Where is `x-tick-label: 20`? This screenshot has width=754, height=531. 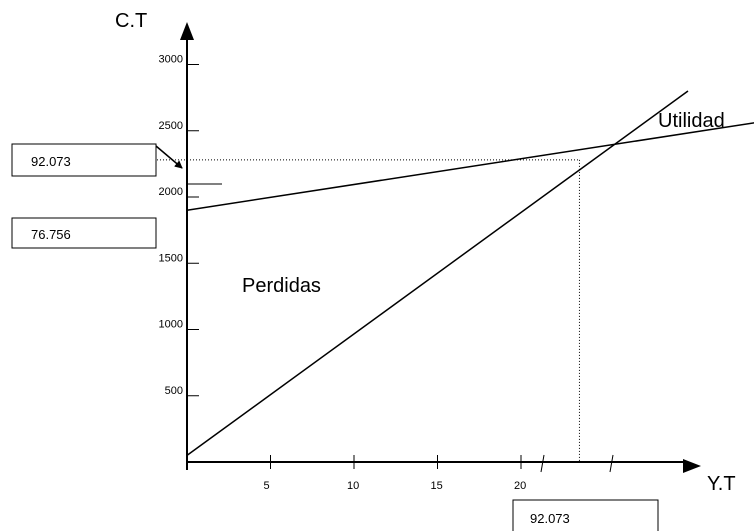
x-tick-label: 20 is located at coordinates (520, 486).